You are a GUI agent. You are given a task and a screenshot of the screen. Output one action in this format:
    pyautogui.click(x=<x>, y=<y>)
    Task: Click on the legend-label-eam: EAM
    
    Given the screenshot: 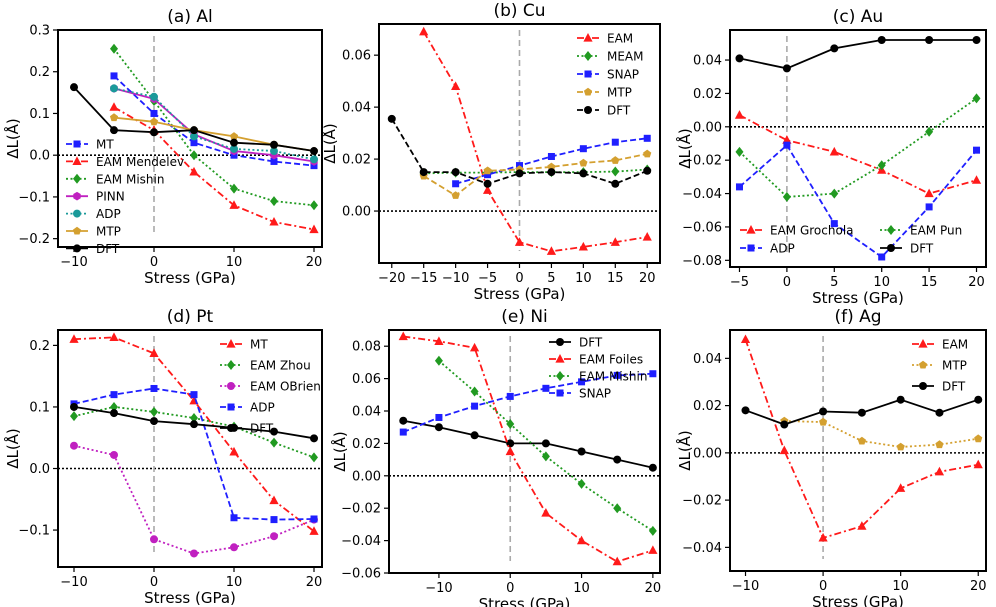 What is the action you would take?
    pyautogui.click(x=955, y=345)
    